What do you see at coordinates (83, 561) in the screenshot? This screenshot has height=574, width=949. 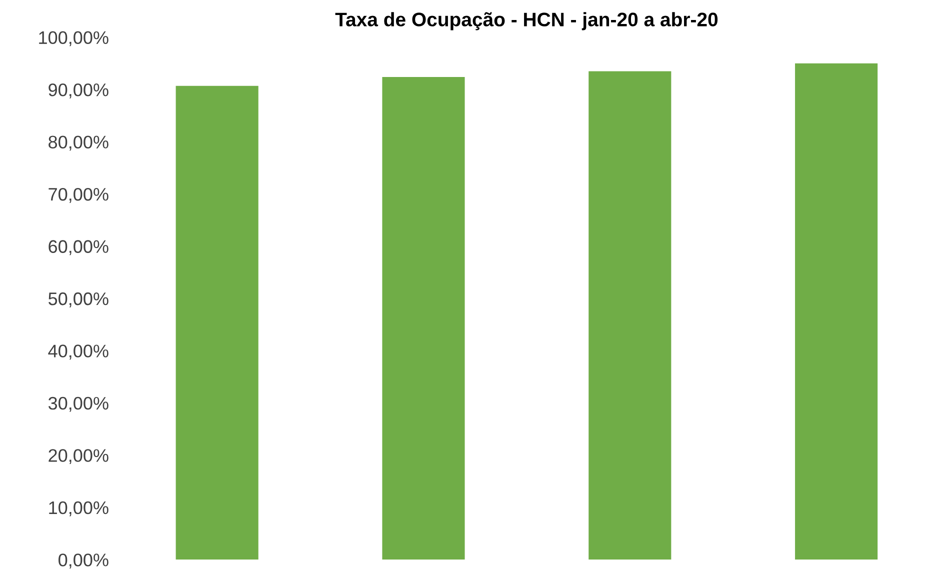 I see `y-tick-label: 0,00%` at bounding box center [83, 561].